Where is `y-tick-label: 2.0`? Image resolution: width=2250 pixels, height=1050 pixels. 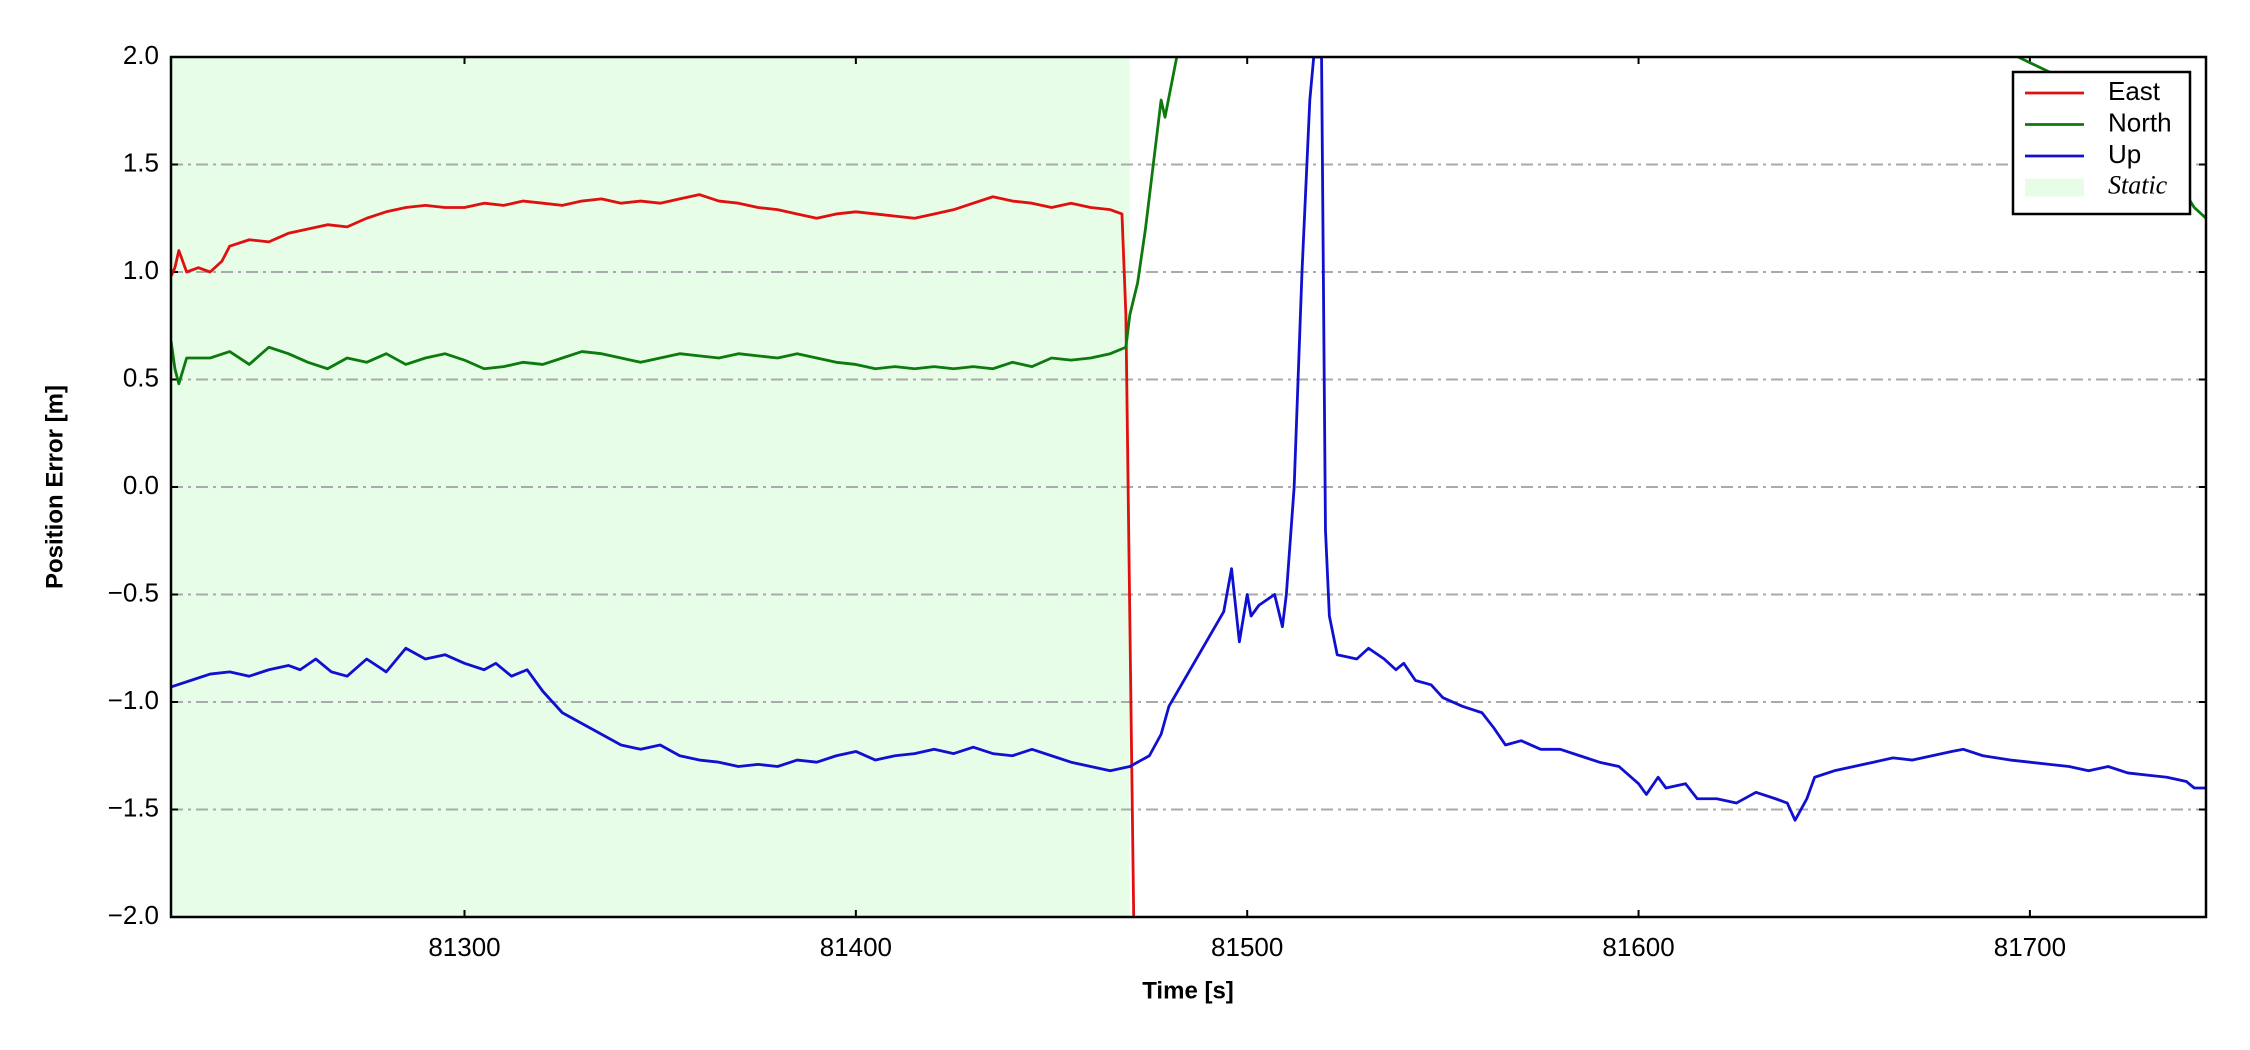
y-tick-label: 2.0 is located at coordinates (141, 55).